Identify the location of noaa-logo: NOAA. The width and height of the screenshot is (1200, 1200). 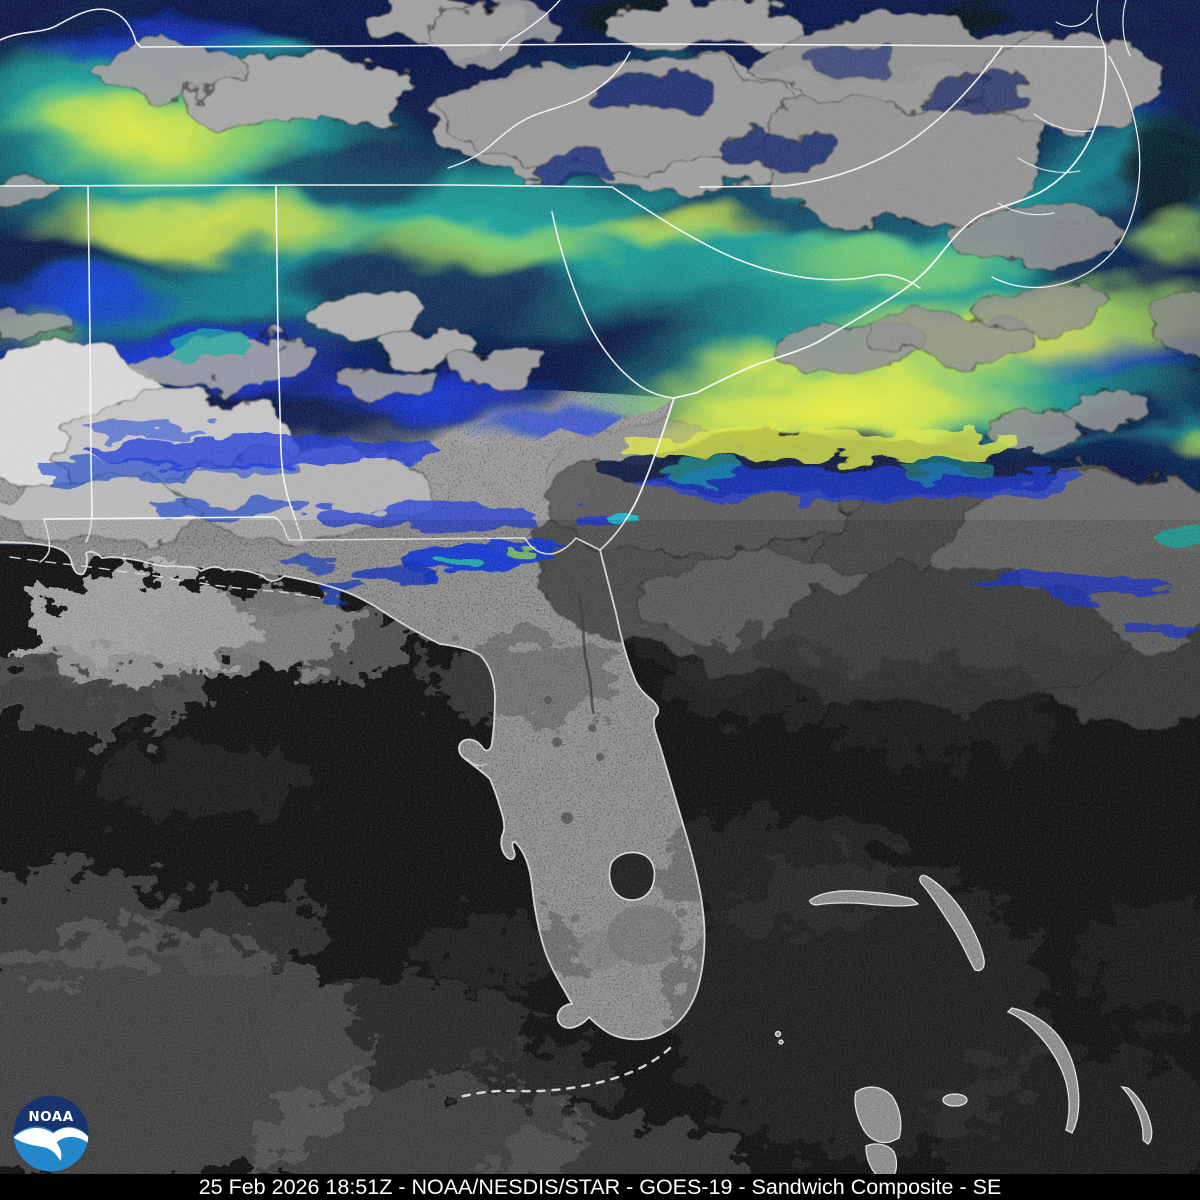
(51, 1133).